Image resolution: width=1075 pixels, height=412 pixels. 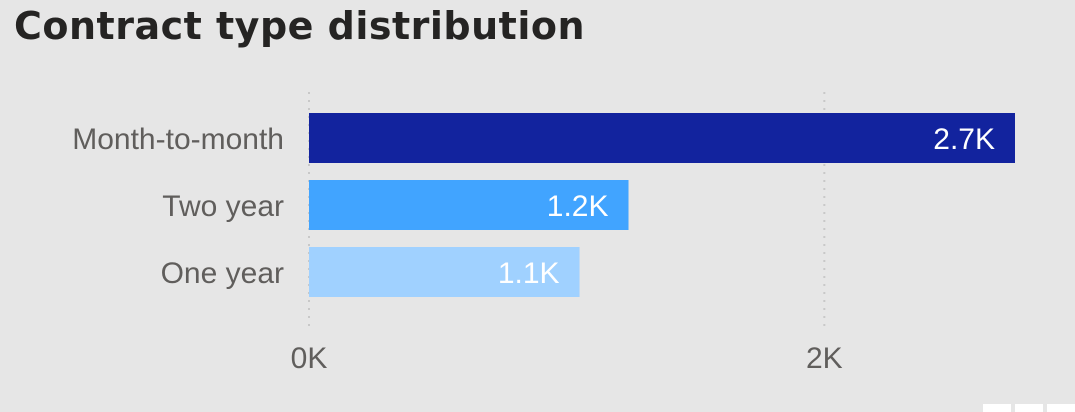 What do you see at coordinates (567, 358) in the screenshot?
I see `x-axis-tick-labels: 0K 2K` at bounding box center [567, 358].